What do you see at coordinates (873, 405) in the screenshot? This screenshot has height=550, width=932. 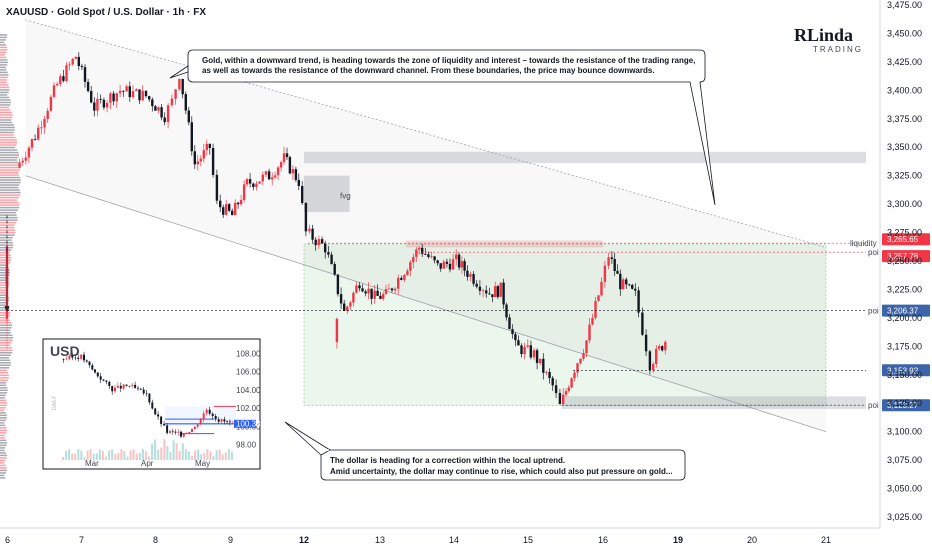 I see `level-label: poi` at bounding box center [873, 405].